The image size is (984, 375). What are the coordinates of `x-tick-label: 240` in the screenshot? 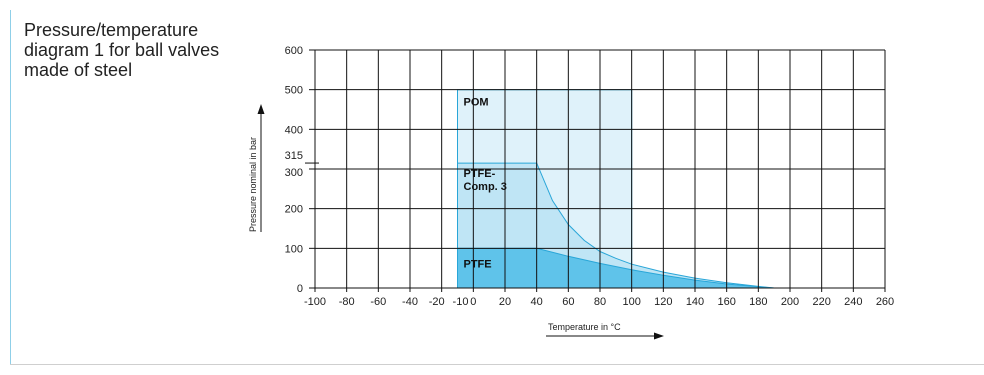 It's located at (853, 302).